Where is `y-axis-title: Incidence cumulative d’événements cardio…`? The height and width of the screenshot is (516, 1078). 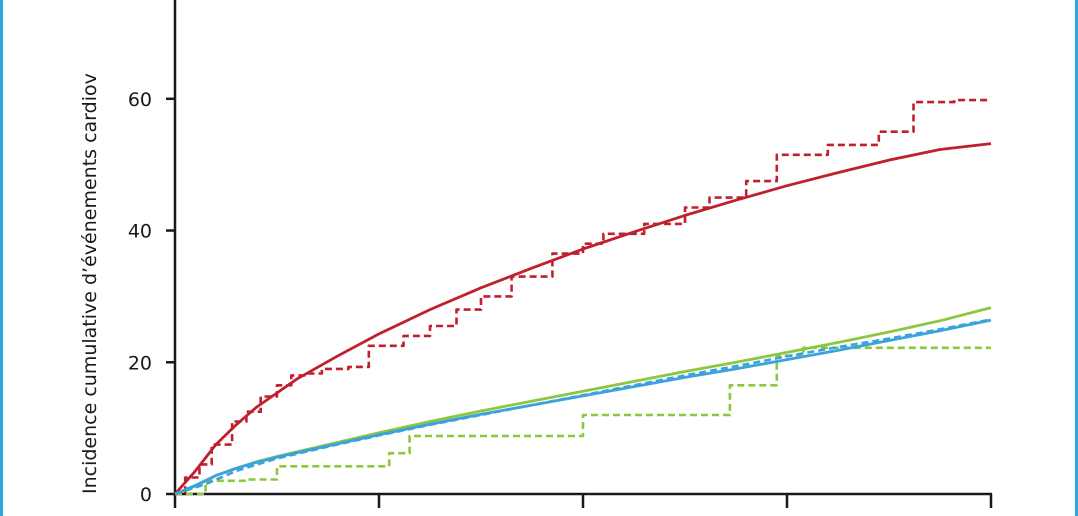
y-axis-title: Incidence cumulative d’événements cardio… is located at coordinates (90, 283).